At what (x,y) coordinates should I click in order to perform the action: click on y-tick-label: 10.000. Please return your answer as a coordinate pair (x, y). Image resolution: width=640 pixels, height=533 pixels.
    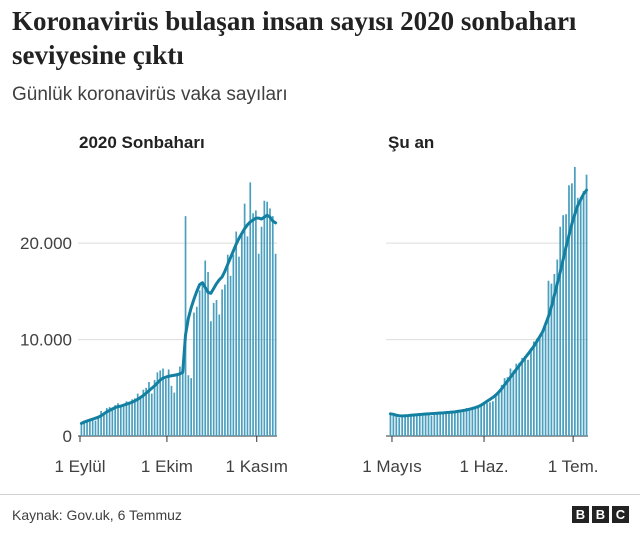
    Looking at the image, I should click on (46, 340).